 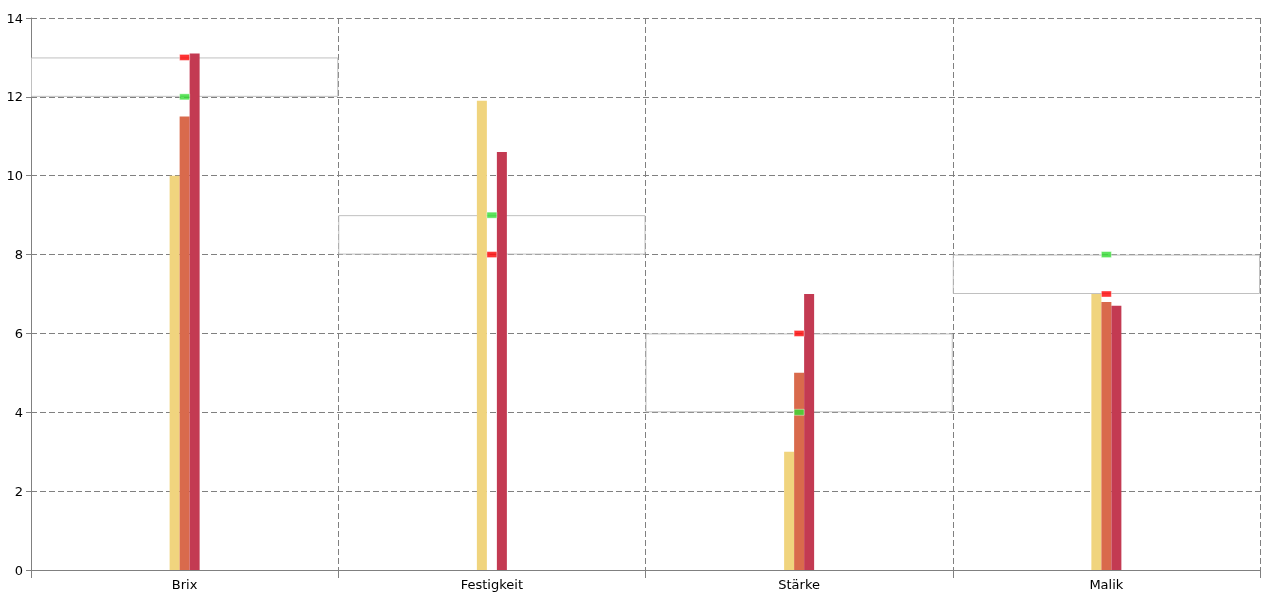 What do you see at coordinates (18, 255) in the screenshot?
I see `y-tick-label: 8` at bounding box center [18, 255].